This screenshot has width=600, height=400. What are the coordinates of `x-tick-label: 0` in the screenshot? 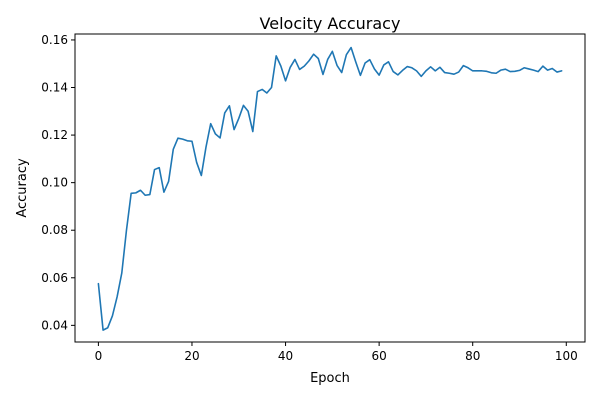 It's located at (99, 356).